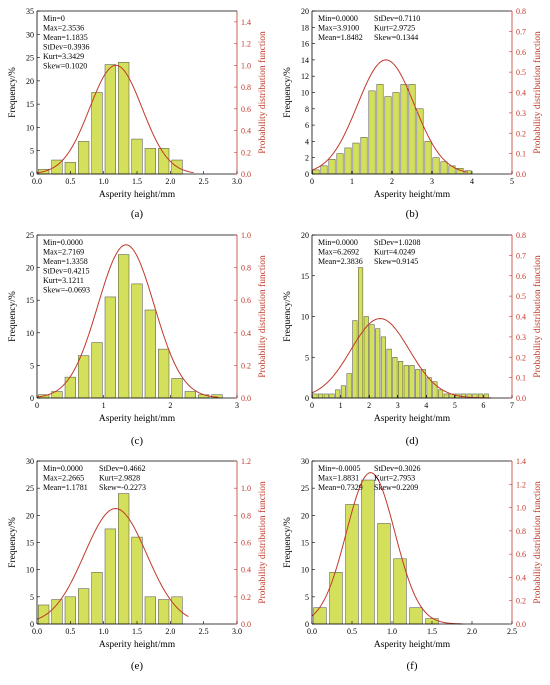  I want to click on y-tick-label: 12, so click(305, 76).